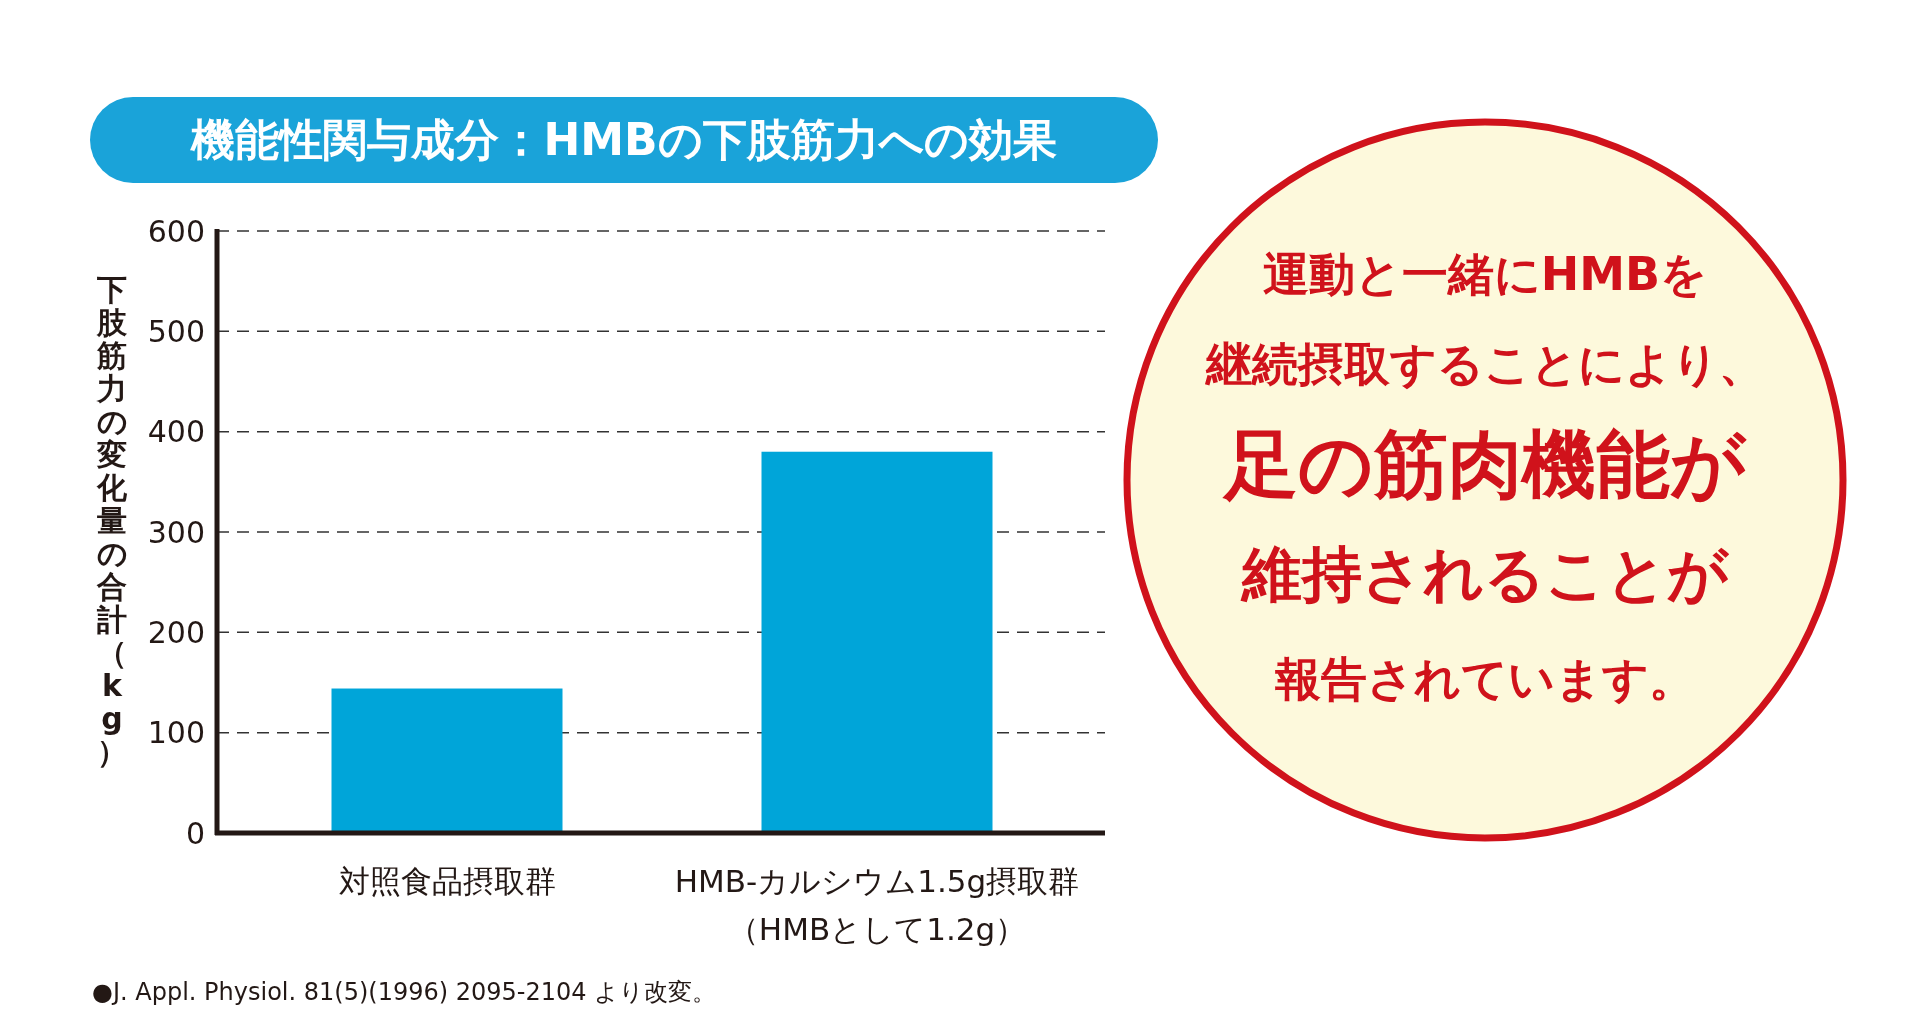 The width and height of the screenshot is (1921, 1021). I want to click on y-tick-label: 0, so click(195, 833).